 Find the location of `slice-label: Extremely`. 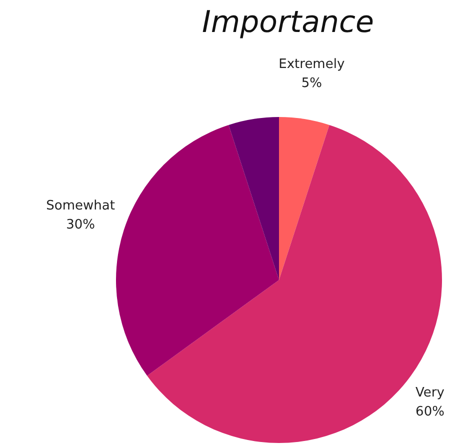

slice-label: Extremely is located at coordinates (311, 64).